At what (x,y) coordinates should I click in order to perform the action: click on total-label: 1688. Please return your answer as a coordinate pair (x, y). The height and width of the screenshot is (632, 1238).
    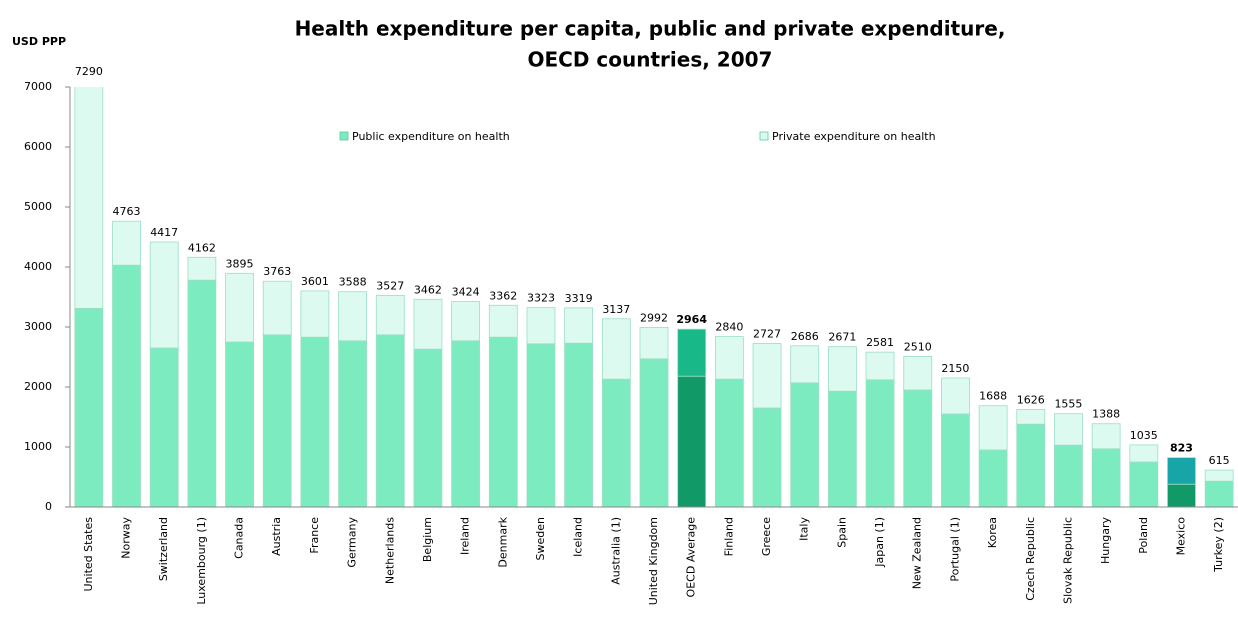
    Looking at the image, I should click on (993, 396).